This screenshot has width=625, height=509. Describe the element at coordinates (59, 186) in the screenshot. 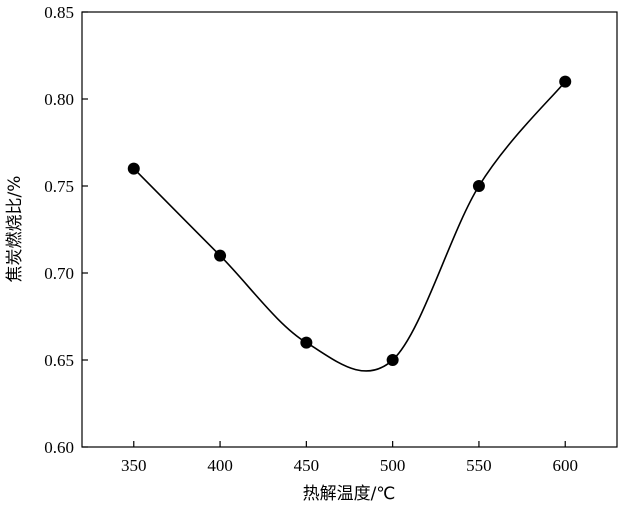

I see `y-tick-label: 0.75` at that location.